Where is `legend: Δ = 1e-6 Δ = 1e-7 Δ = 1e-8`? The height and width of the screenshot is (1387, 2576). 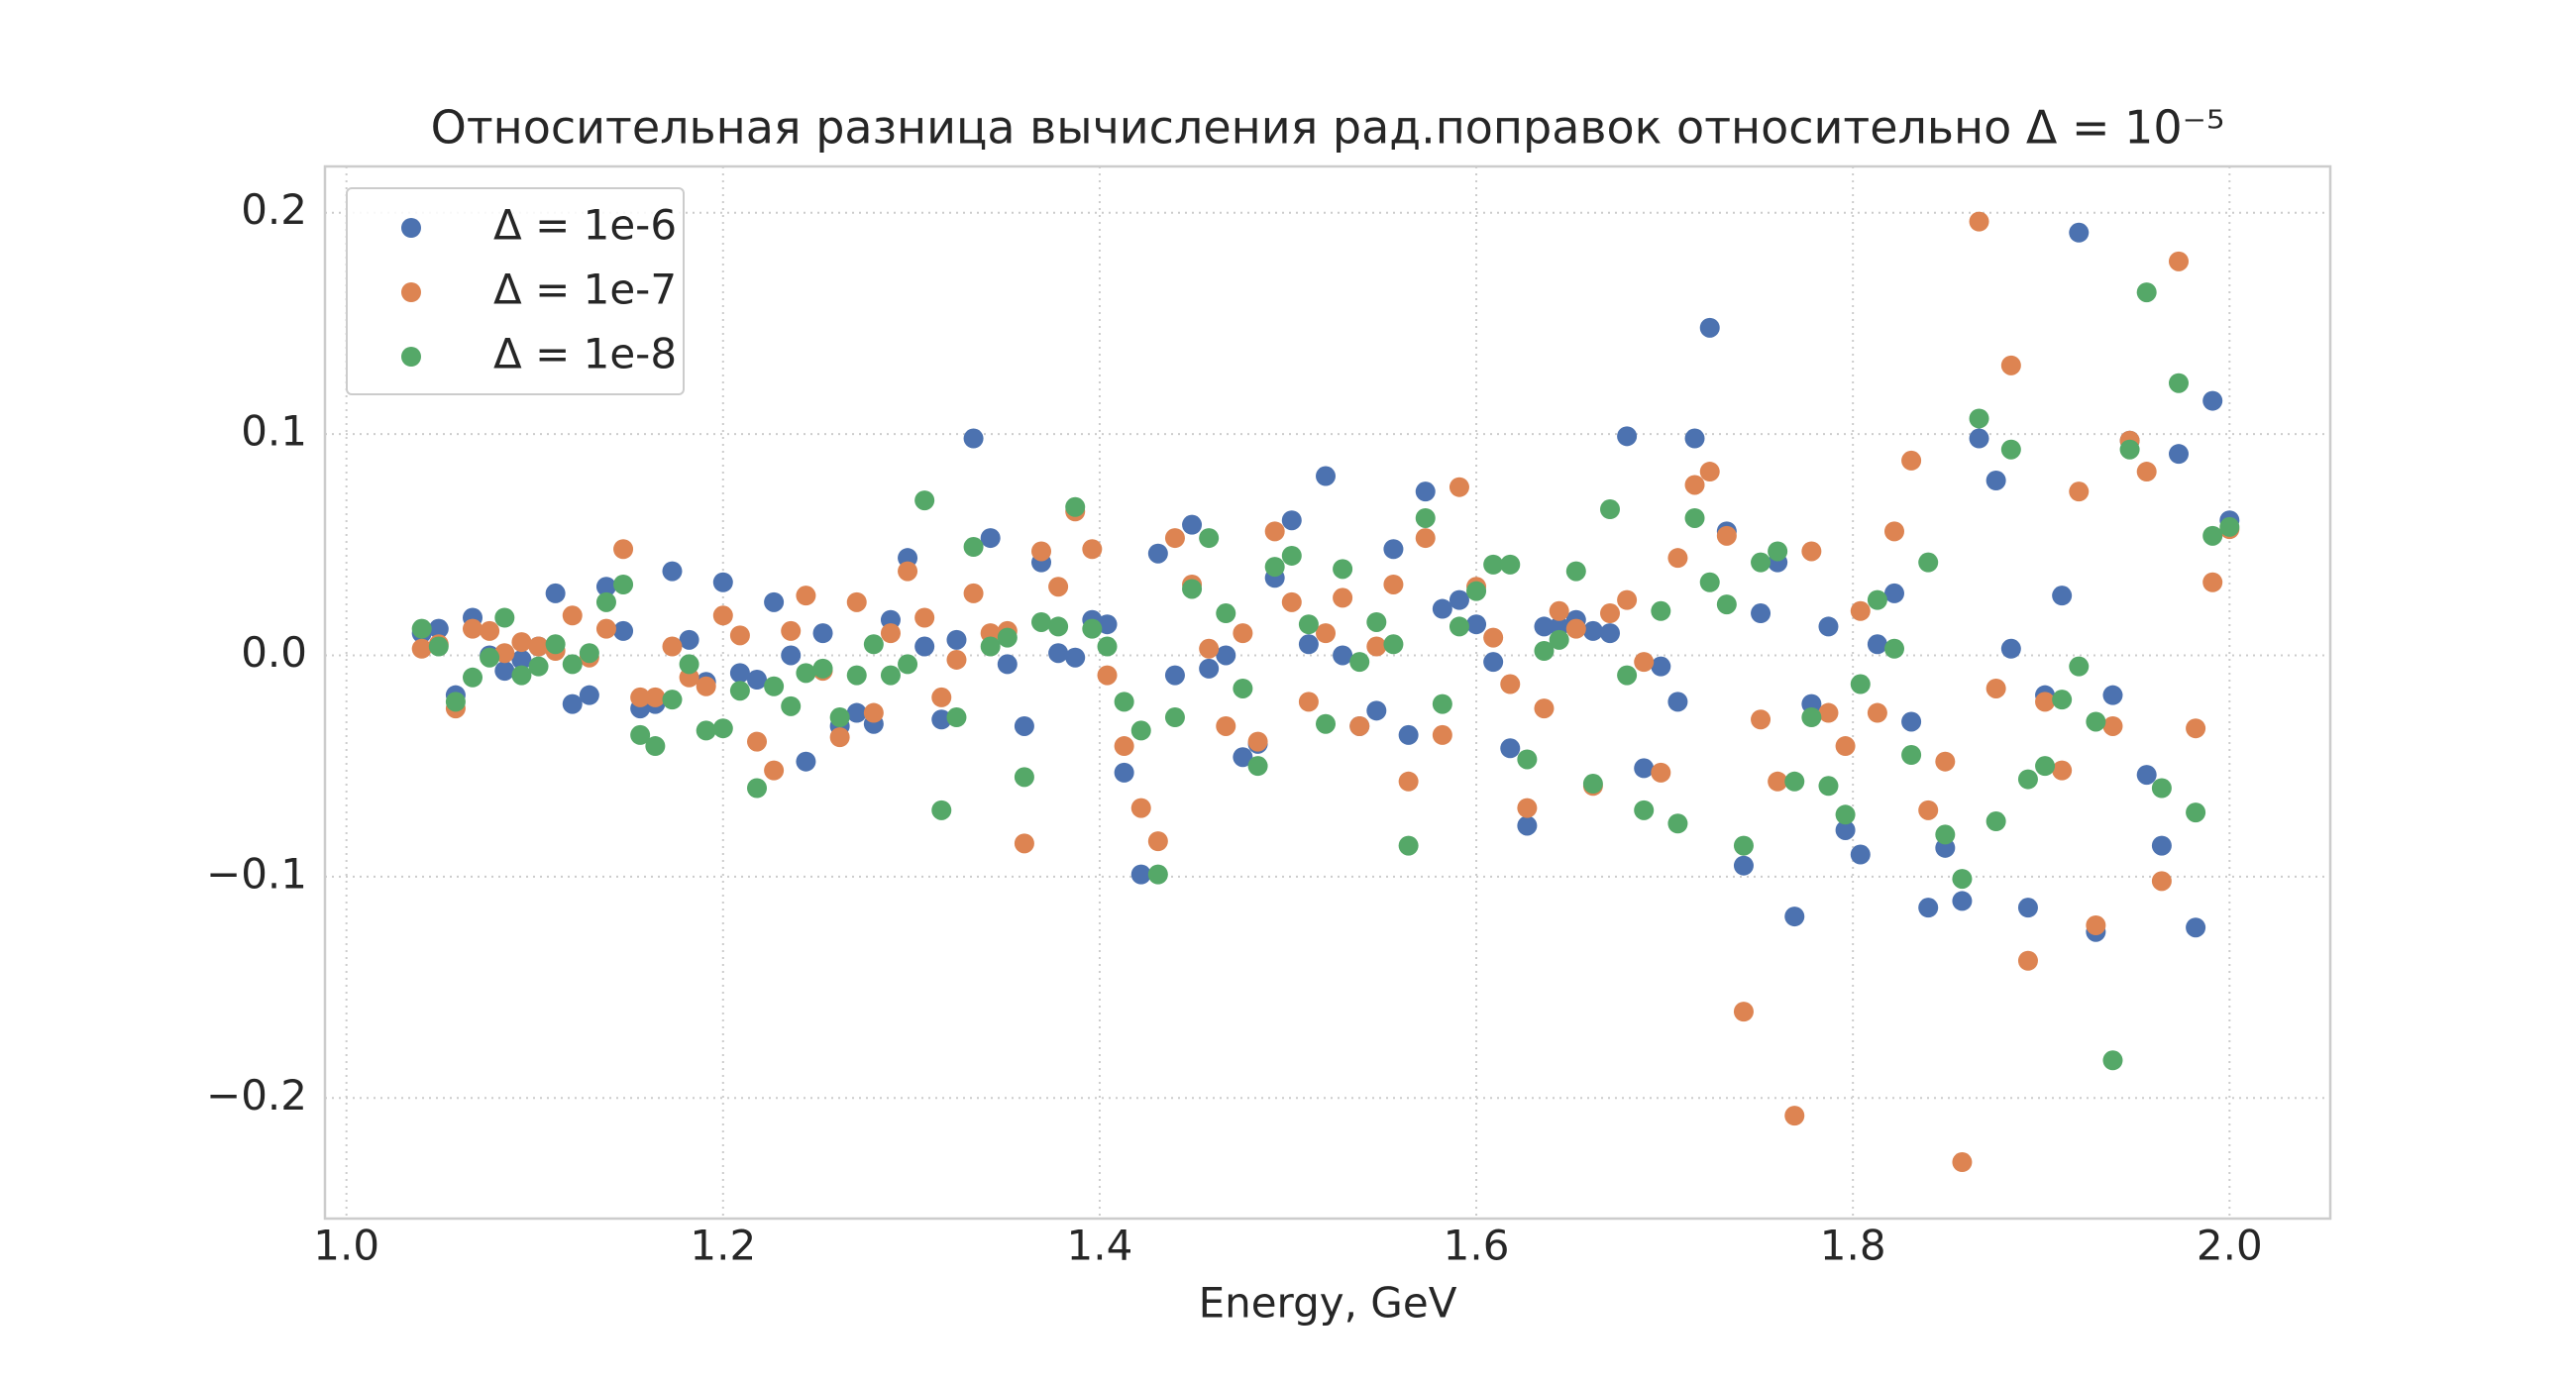
legend: Δ = 1e-6 Δ = 1e-7 Δ = 1e-8 is located at coordinates (515, 291).